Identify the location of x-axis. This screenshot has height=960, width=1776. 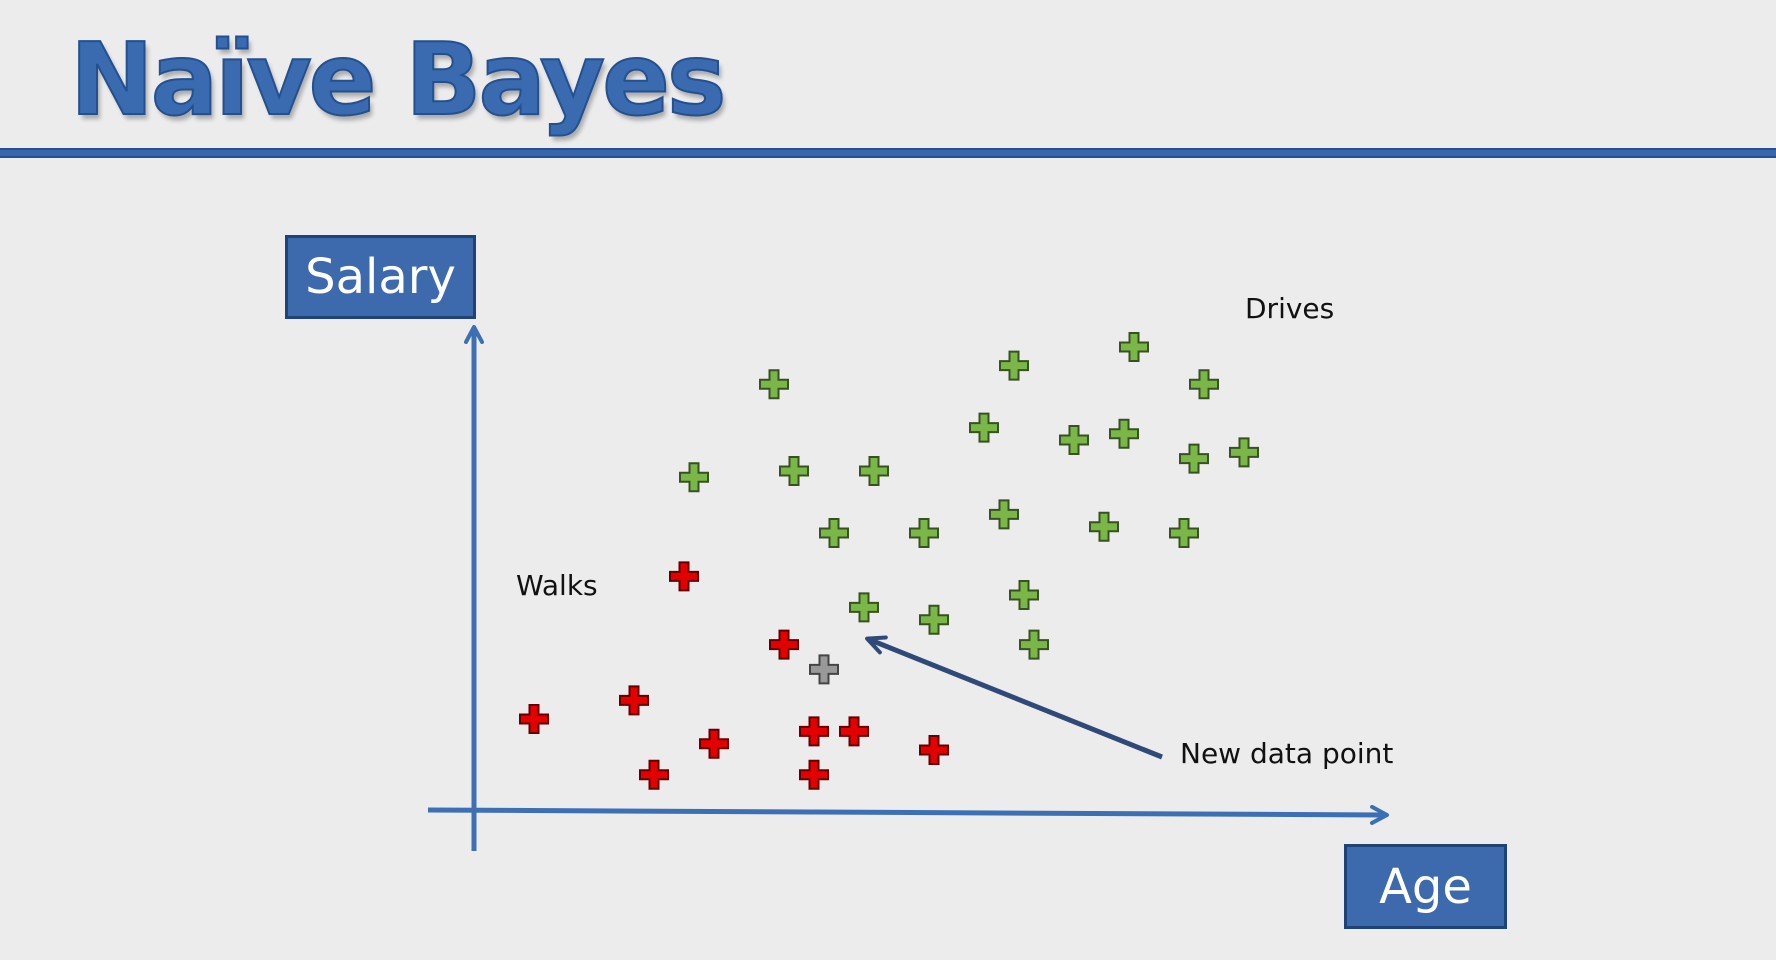
(908, 814).